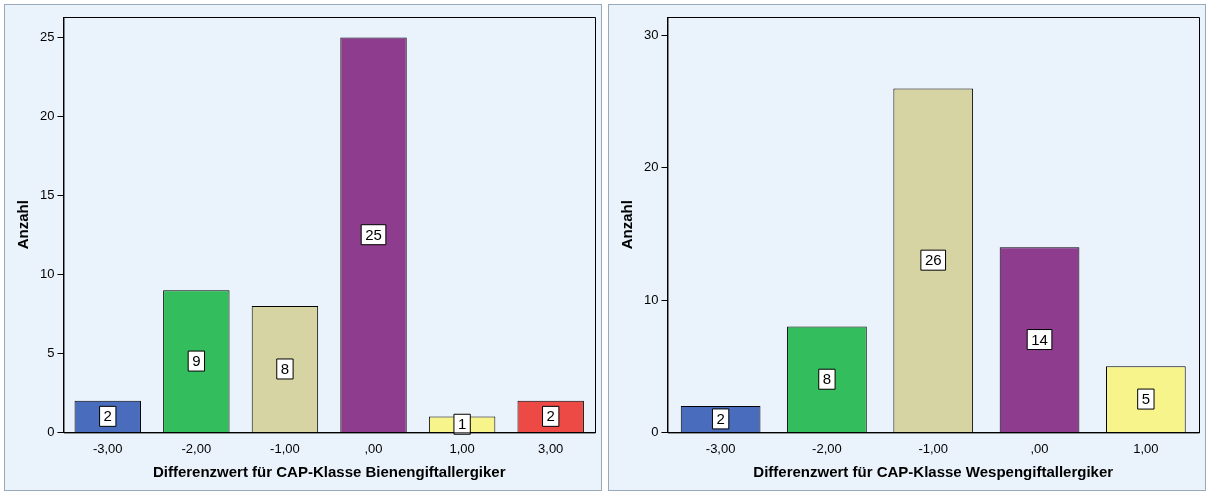 The height and width of the screenshot is (495, 1211). I want to click on y-tick-label: 25, so click(47, 37).